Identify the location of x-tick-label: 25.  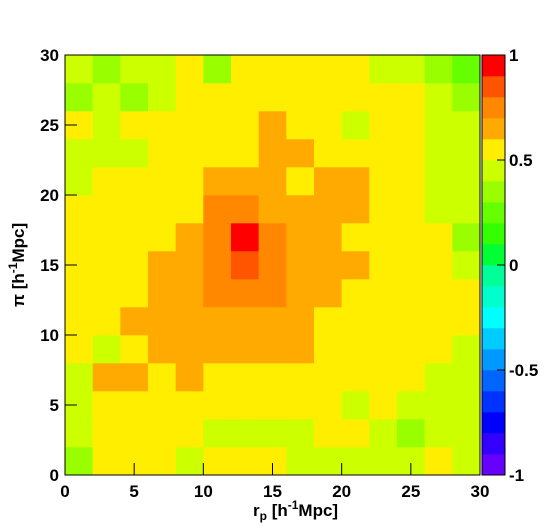
(410, 491).